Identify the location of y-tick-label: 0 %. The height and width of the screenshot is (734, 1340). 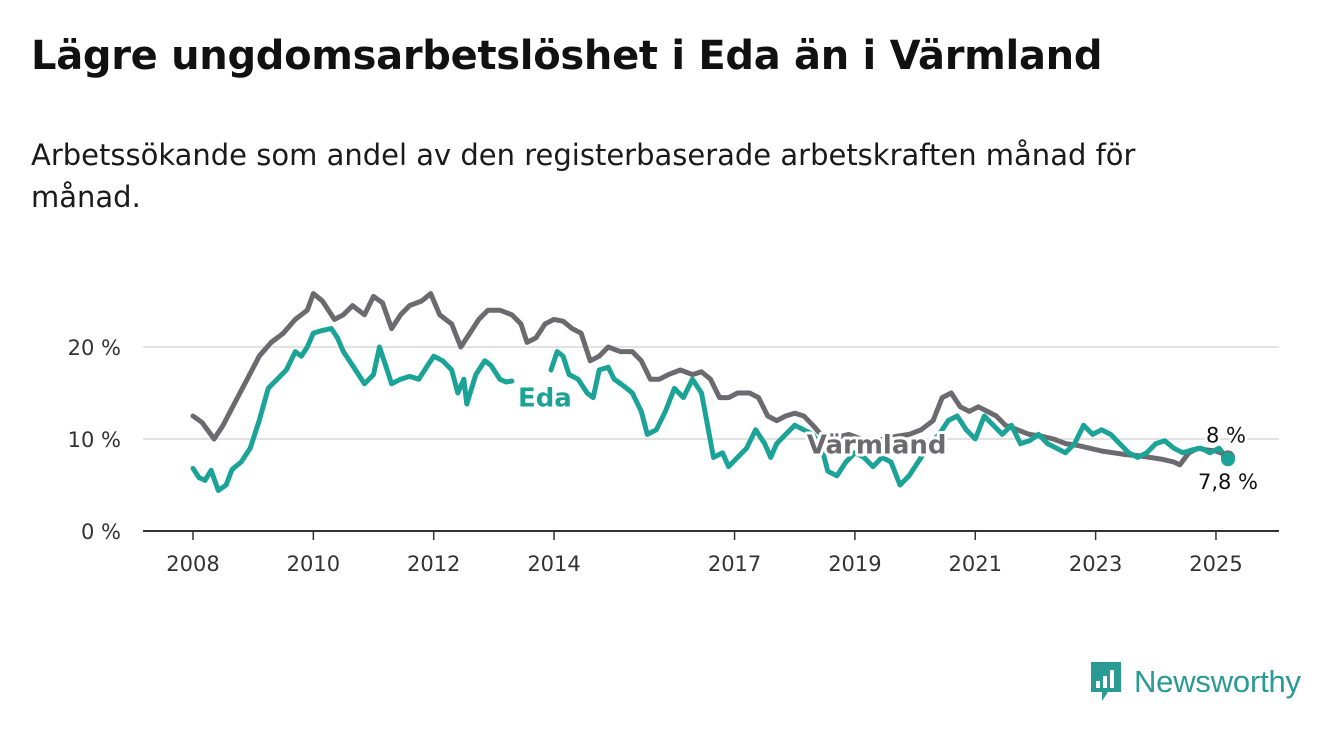
(101, 532).